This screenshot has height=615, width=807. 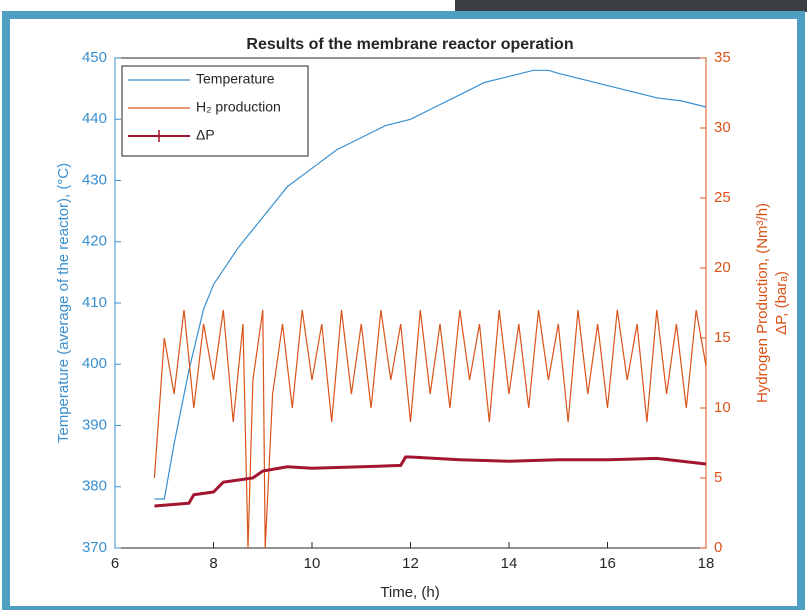 I want to click on y2-tick-label: 20, so click(x=722, y=267).